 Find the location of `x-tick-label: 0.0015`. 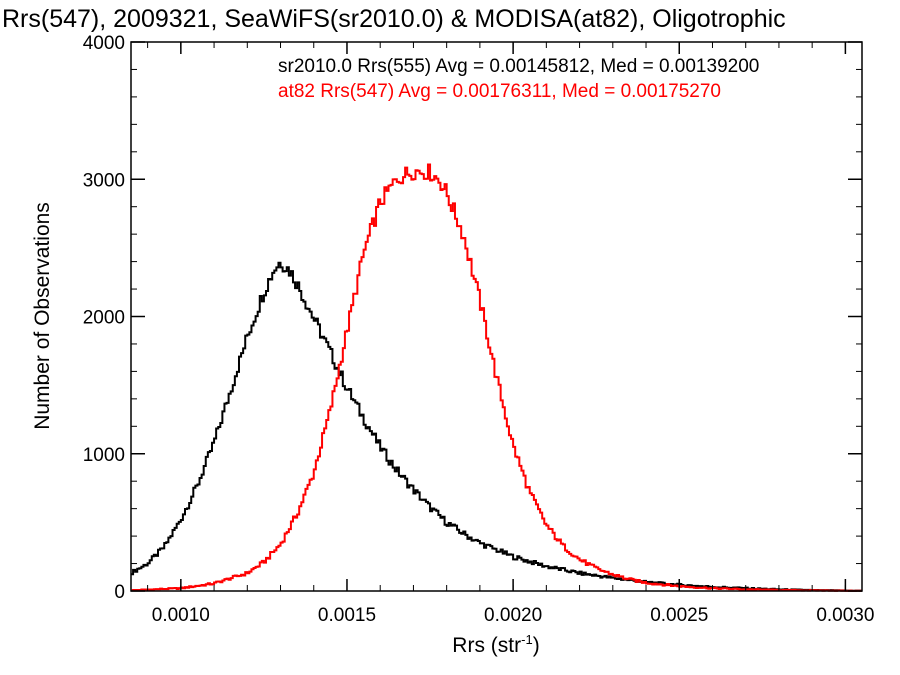

x-tick-label: 0.0015 is located at coordinates (347, 615).